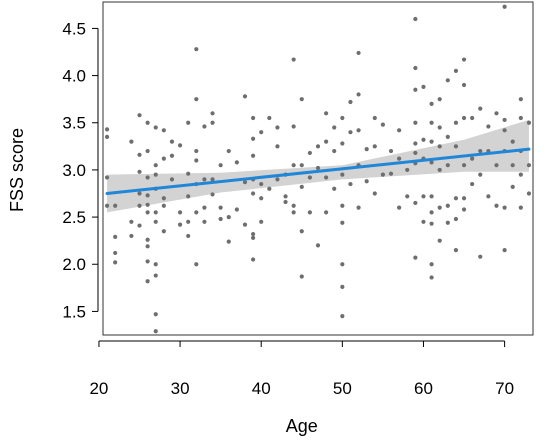 This screenshot has height=443, width=550. I want to click on y-tick-label-4: 4.0, so click(74, 76).